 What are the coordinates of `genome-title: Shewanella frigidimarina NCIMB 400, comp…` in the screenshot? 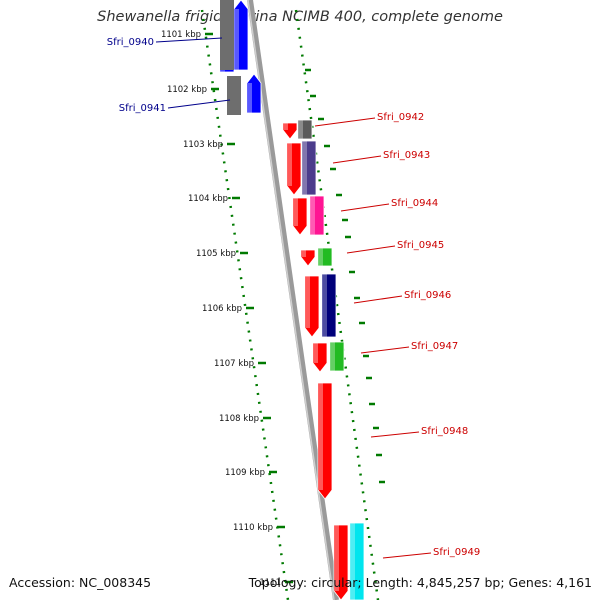 It's located at (300, 17).